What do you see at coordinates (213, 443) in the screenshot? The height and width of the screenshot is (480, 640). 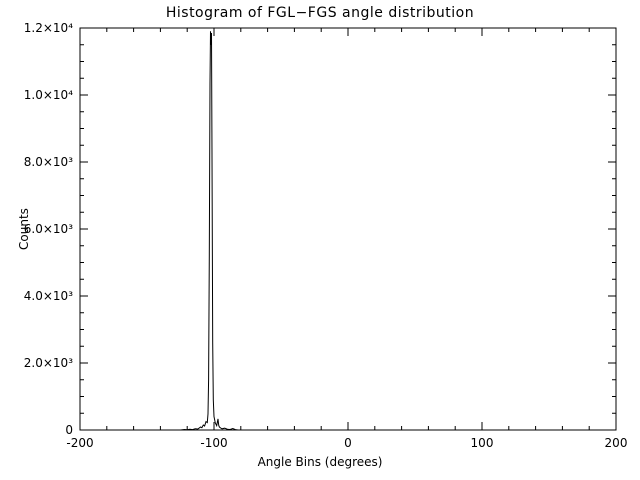 I see `x-tick-label: -100` at bounding box center [213, 443].